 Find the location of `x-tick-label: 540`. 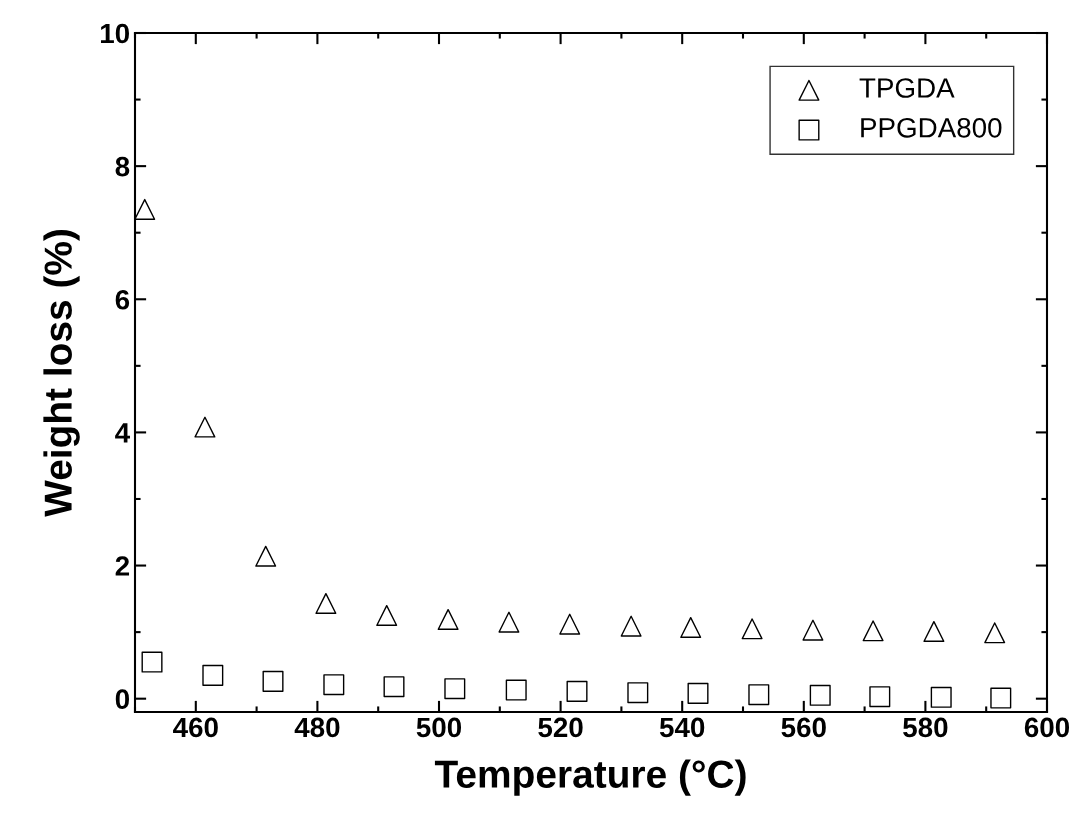

x-tick-label: 540 is located at coordinates (682, 727).